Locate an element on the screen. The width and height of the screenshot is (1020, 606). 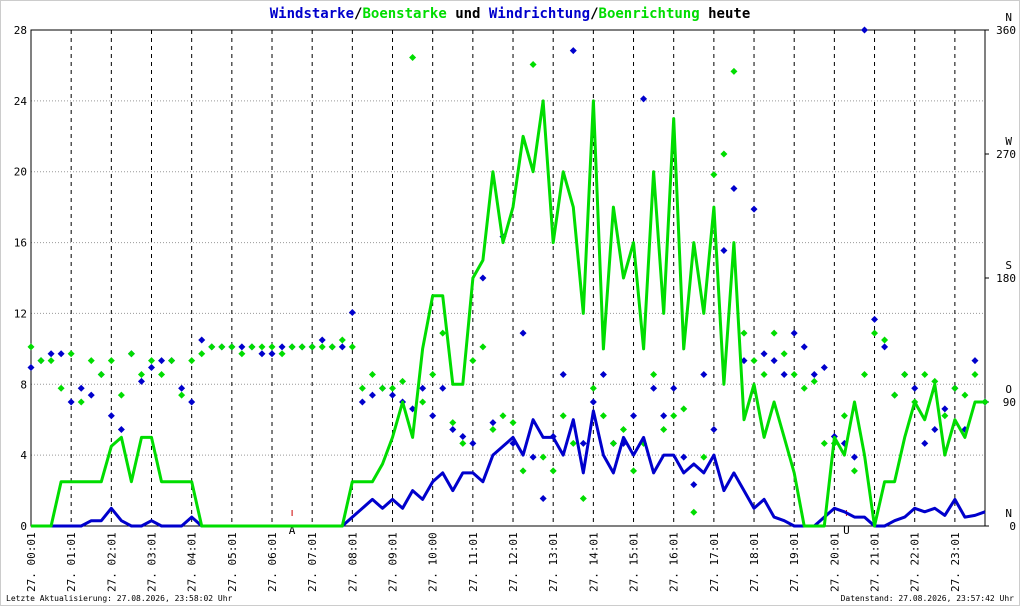
y2-tick-label: 360 is located at coordinates (1006, 30).